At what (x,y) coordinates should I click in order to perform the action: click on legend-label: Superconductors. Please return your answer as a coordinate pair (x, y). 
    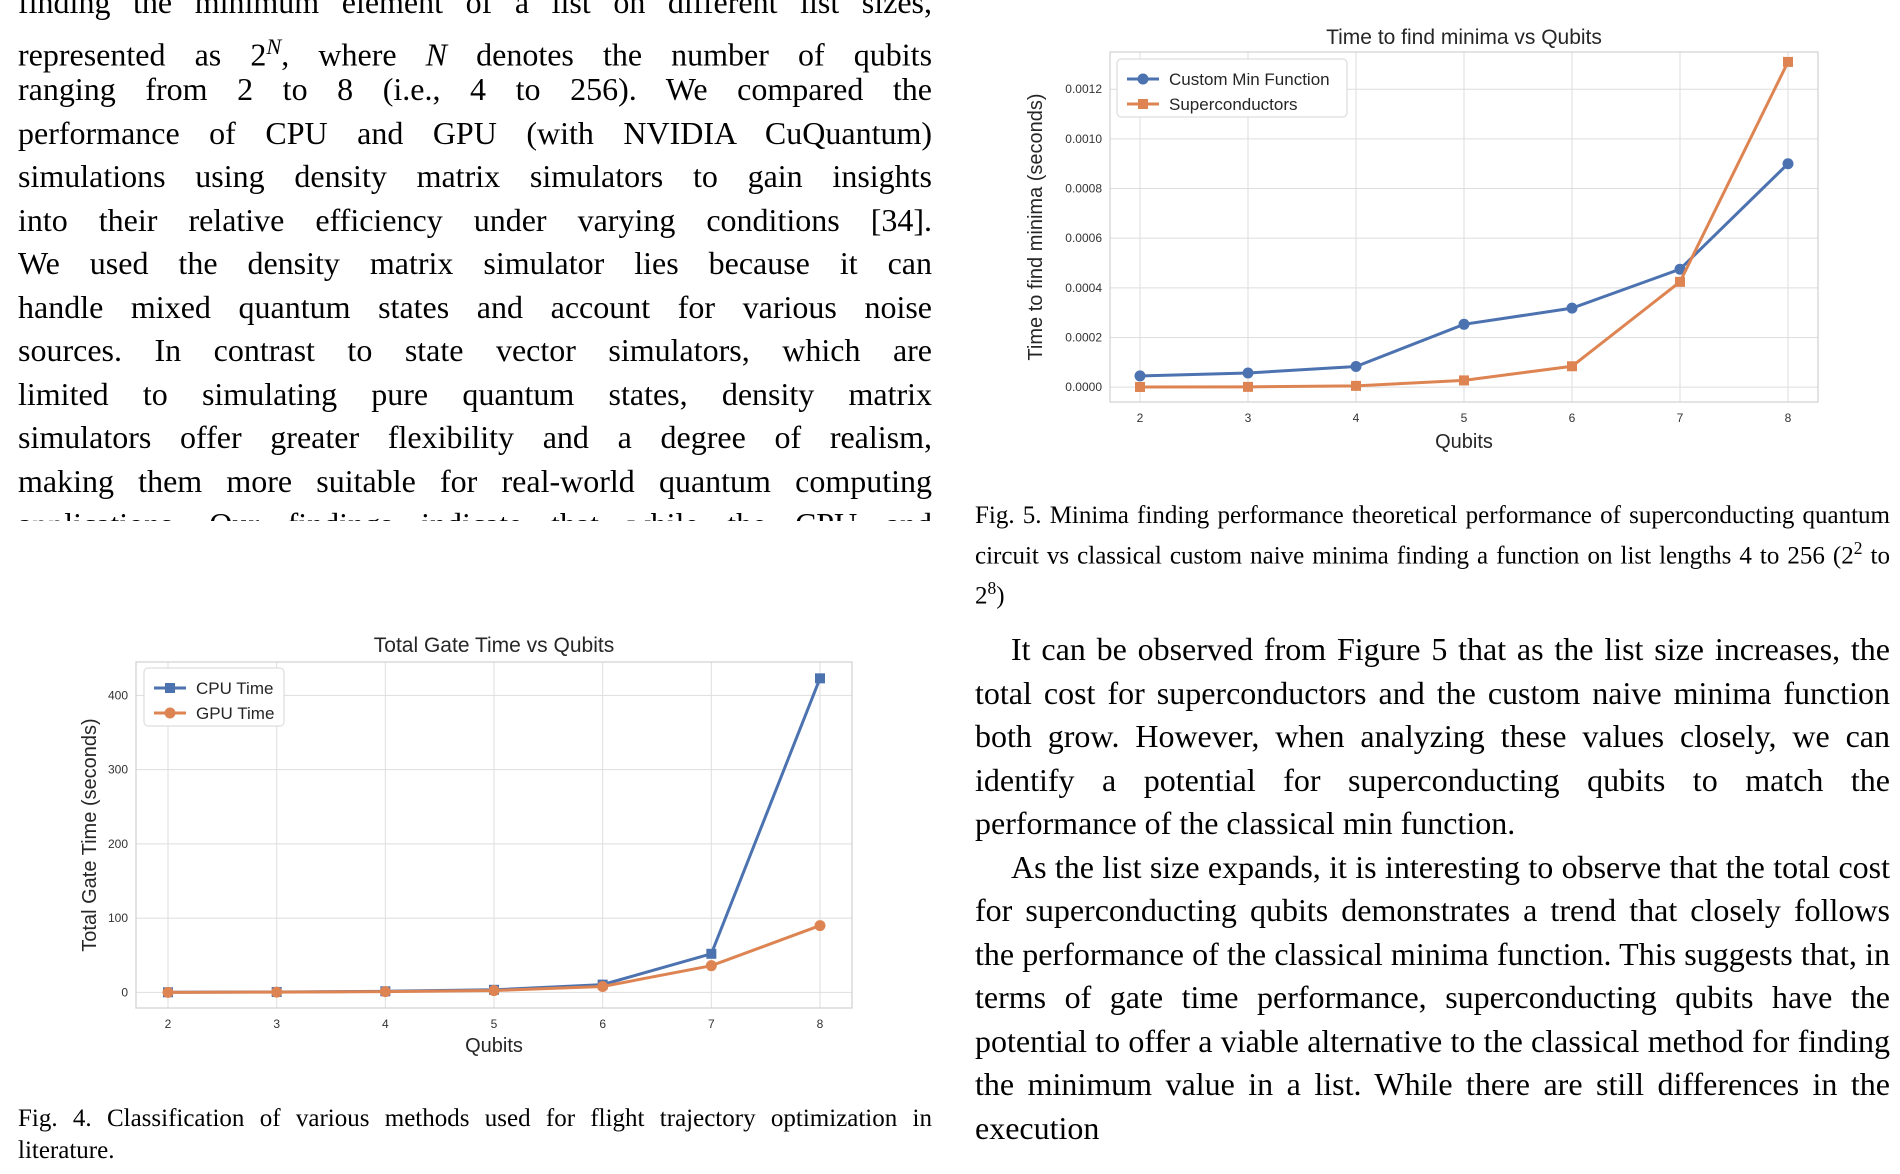
    Looking at the image, I should click on (1233, 104).